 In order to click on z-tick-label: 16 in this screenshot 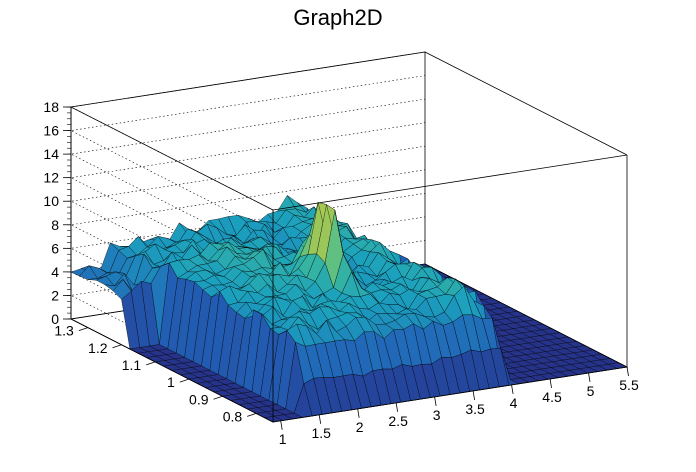, I will do `click(51, 131)`.